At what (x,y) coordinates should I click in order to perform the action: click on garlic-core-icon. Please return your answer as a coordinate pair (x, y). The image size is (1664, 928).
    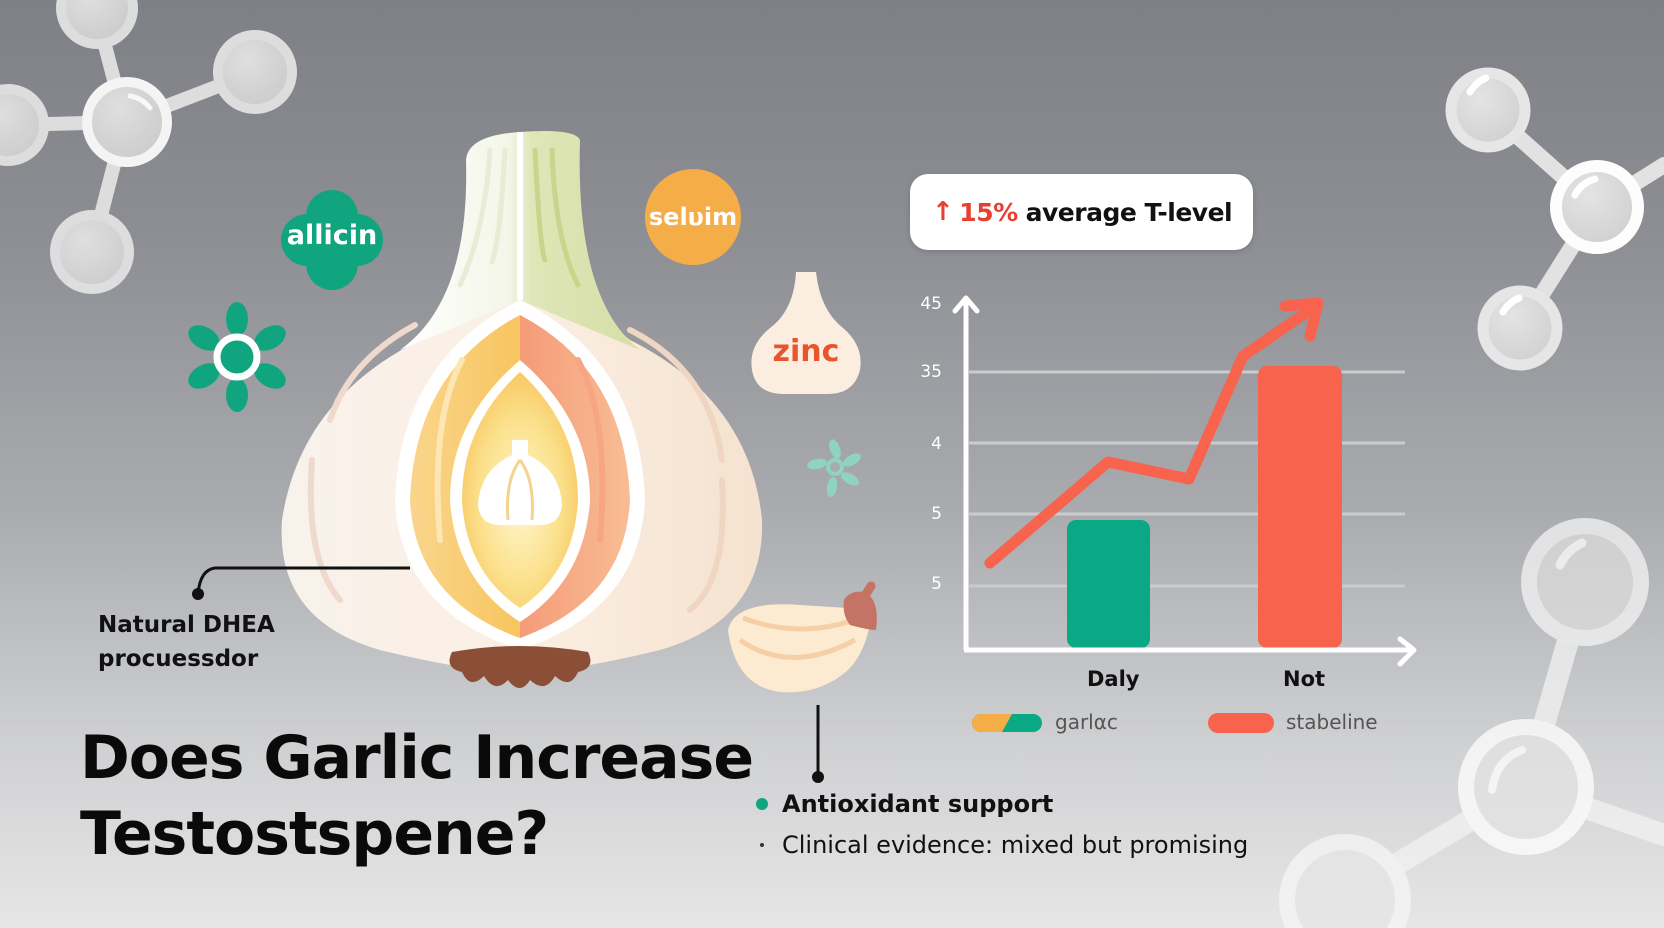
    Looking at the image, I should click on (520, 482).